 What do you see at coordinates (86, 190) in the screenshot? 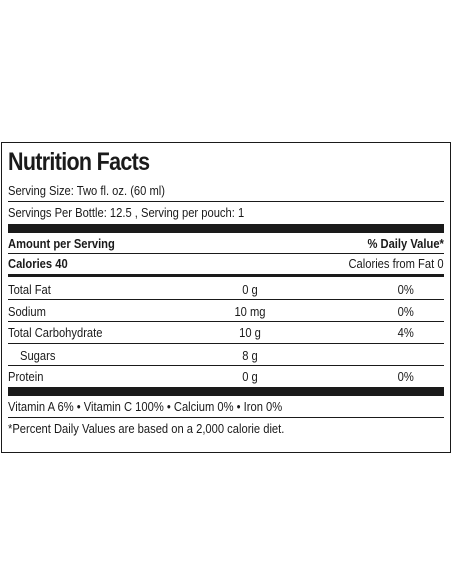
I see `serving-size: Serving Size: Two fl. oz. (60 ml)` at bounding box center [86, 190].